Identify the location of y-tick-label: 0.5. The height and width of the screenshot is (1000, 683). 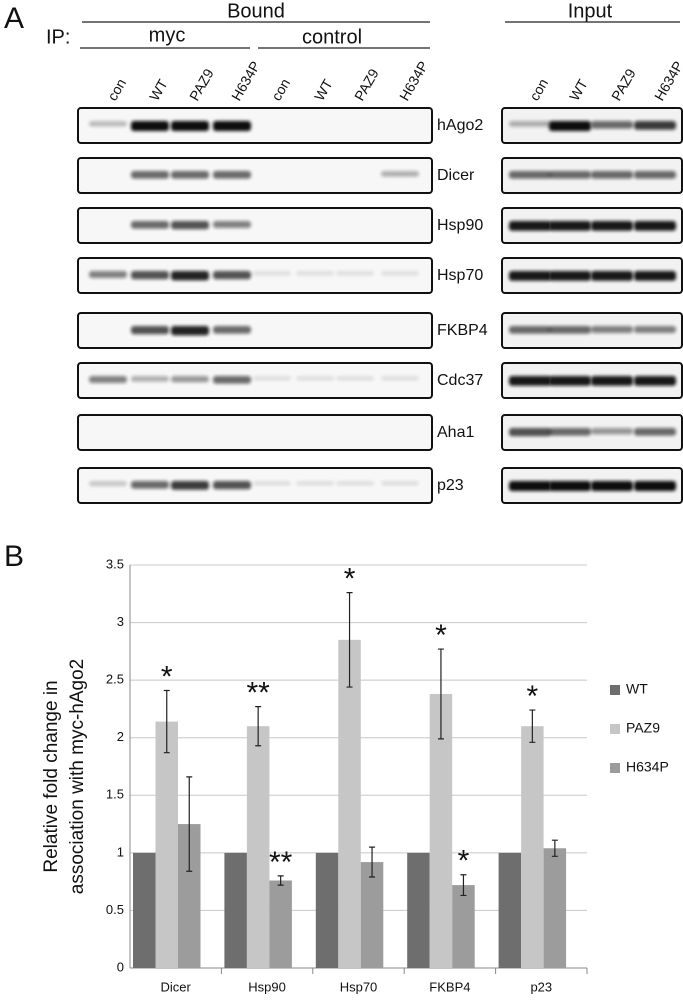
(115, 909).